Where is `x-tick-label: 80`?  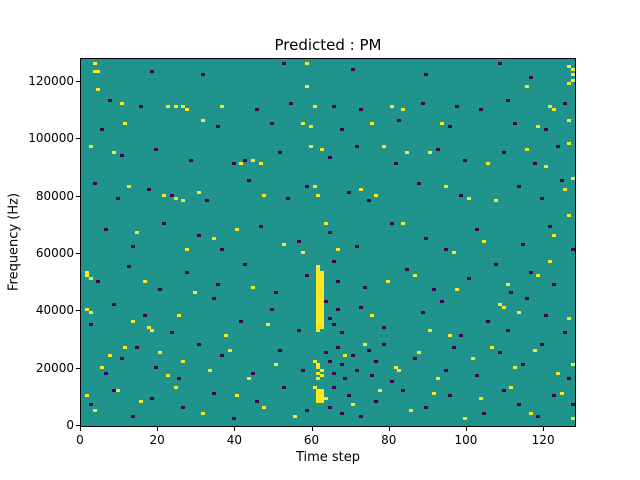 x-tick-label: 80 is located at coordinates (389, 440).